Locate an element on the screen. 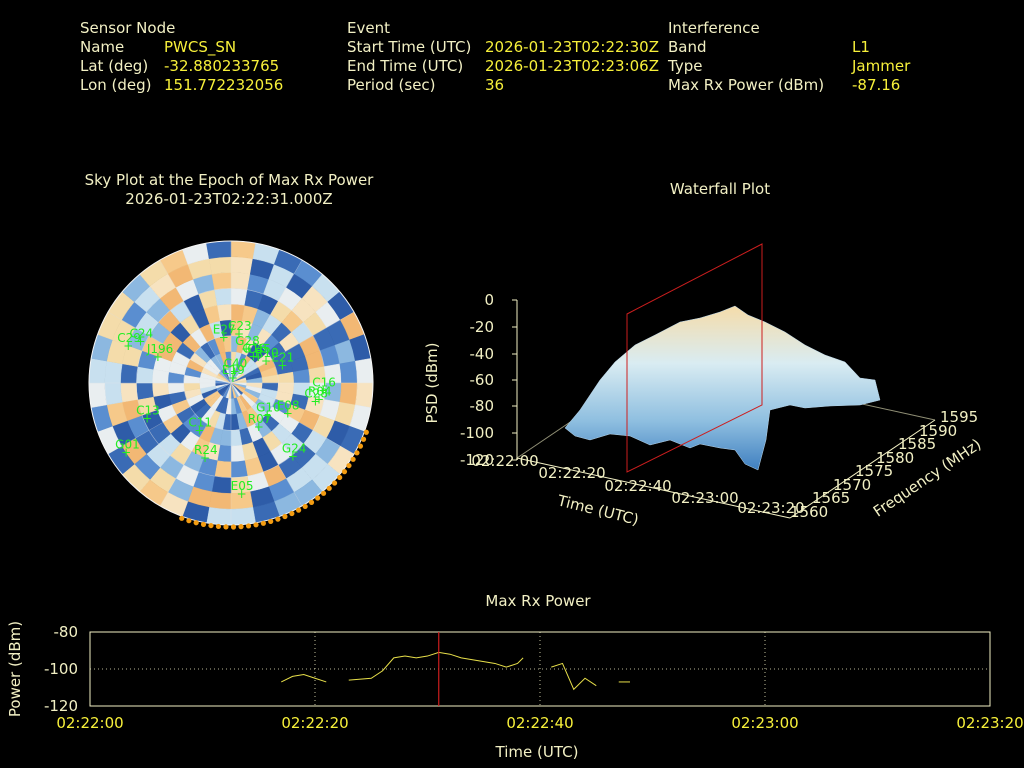 Image resolution: width=1024 pixels, height=768 pixels. z-axis-label: PSD (dBm) is located at coordinates (432, 382).